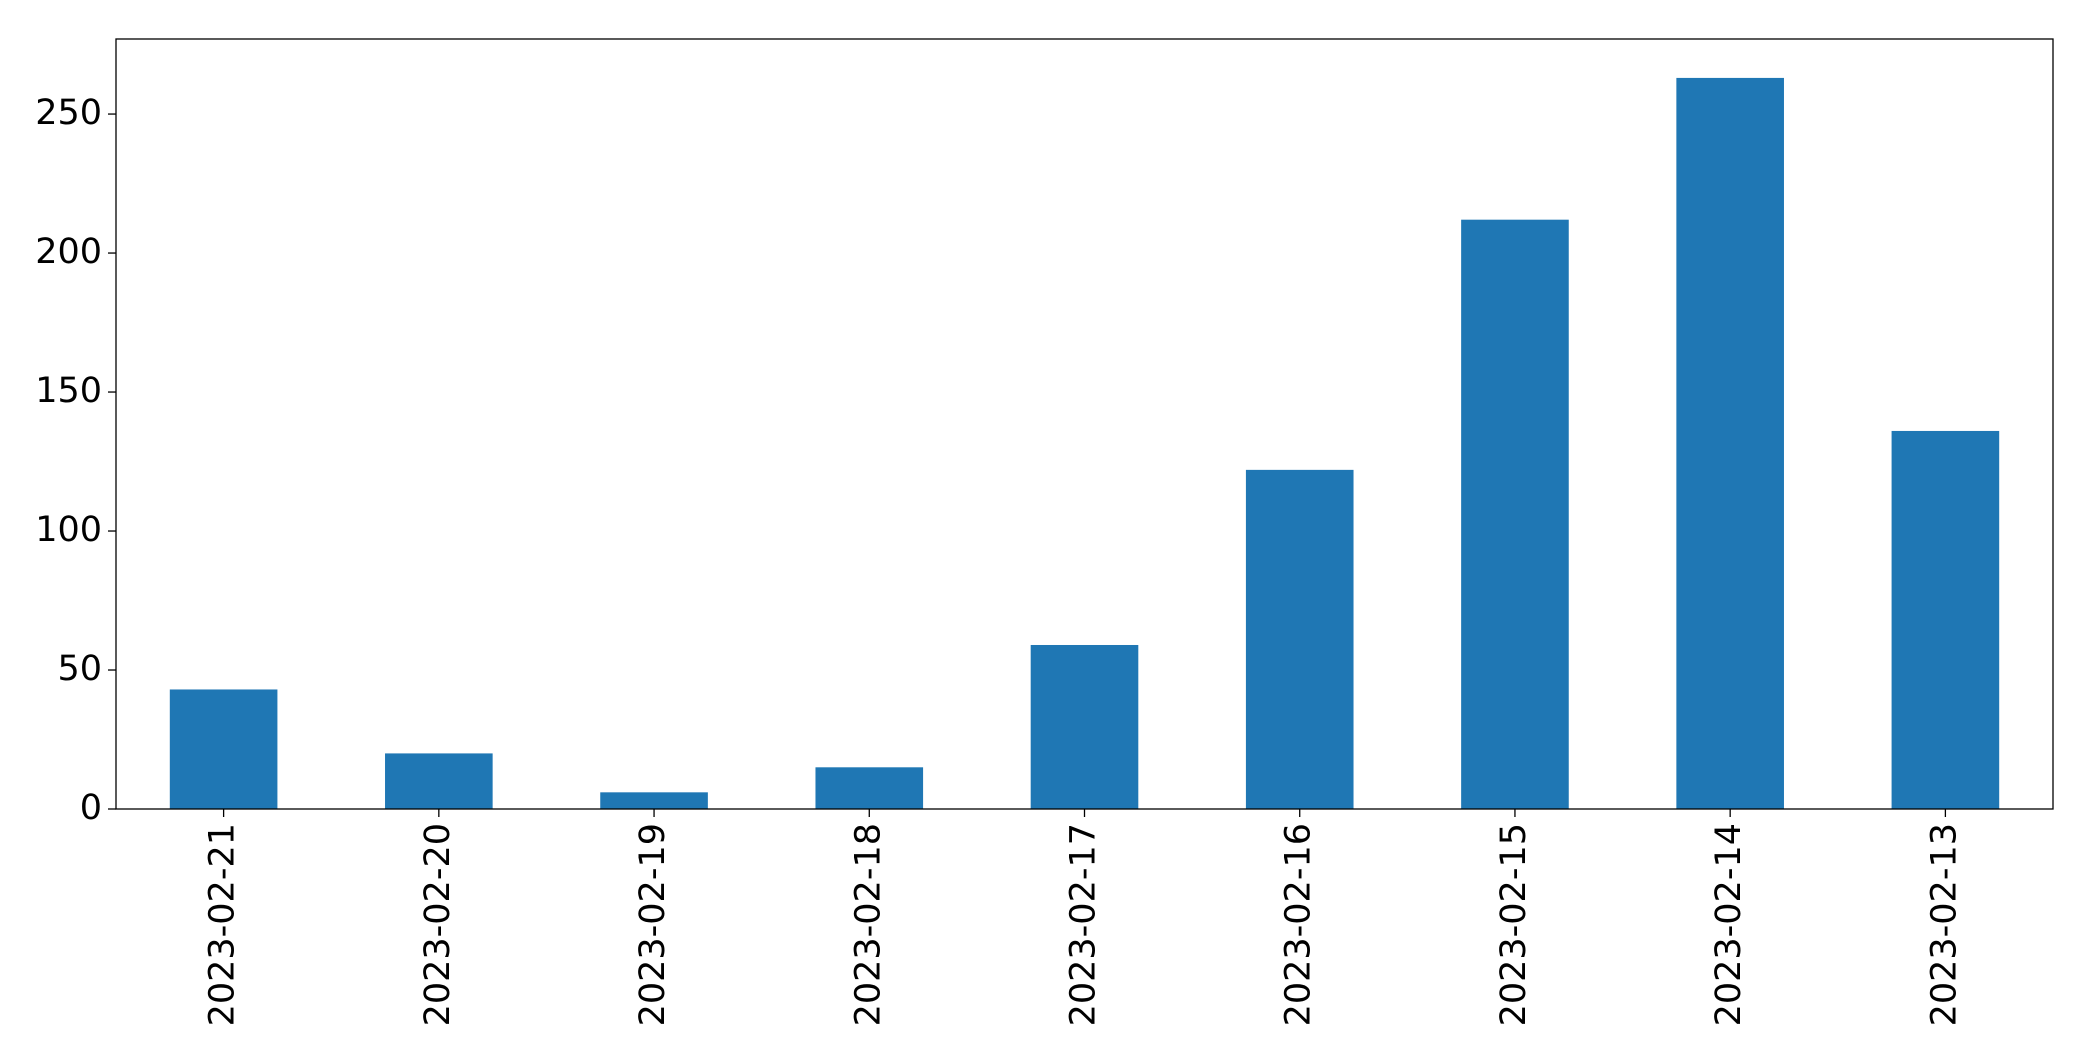  What do you see at coordinates (223, 924) in the screenshot?
I see `x-tick-label: 2023-02-21` at bounding box center [223, 924].